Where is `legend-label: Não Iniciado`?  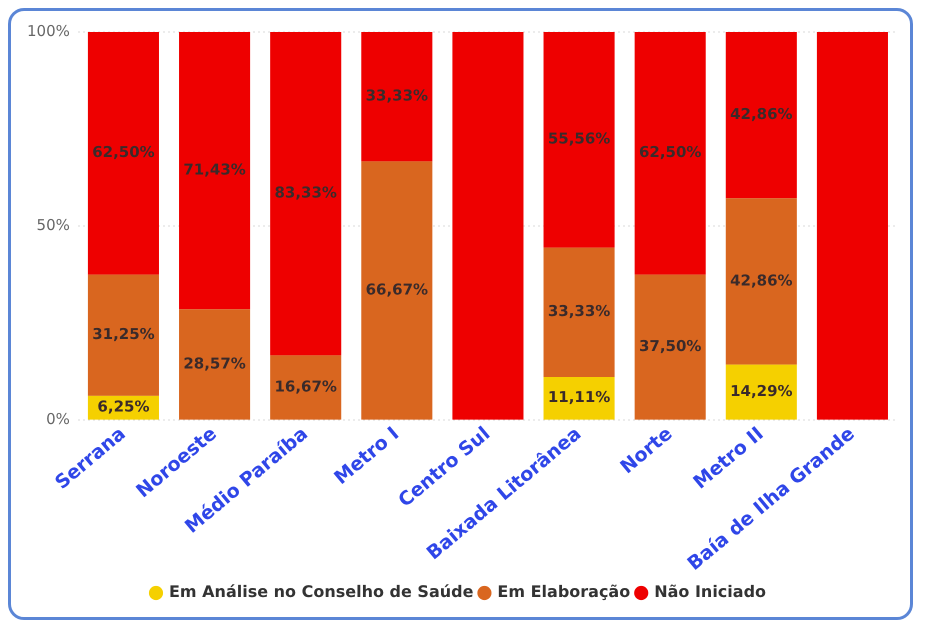 legend-label: Não Iniciado is located at coordinates (710, 592).